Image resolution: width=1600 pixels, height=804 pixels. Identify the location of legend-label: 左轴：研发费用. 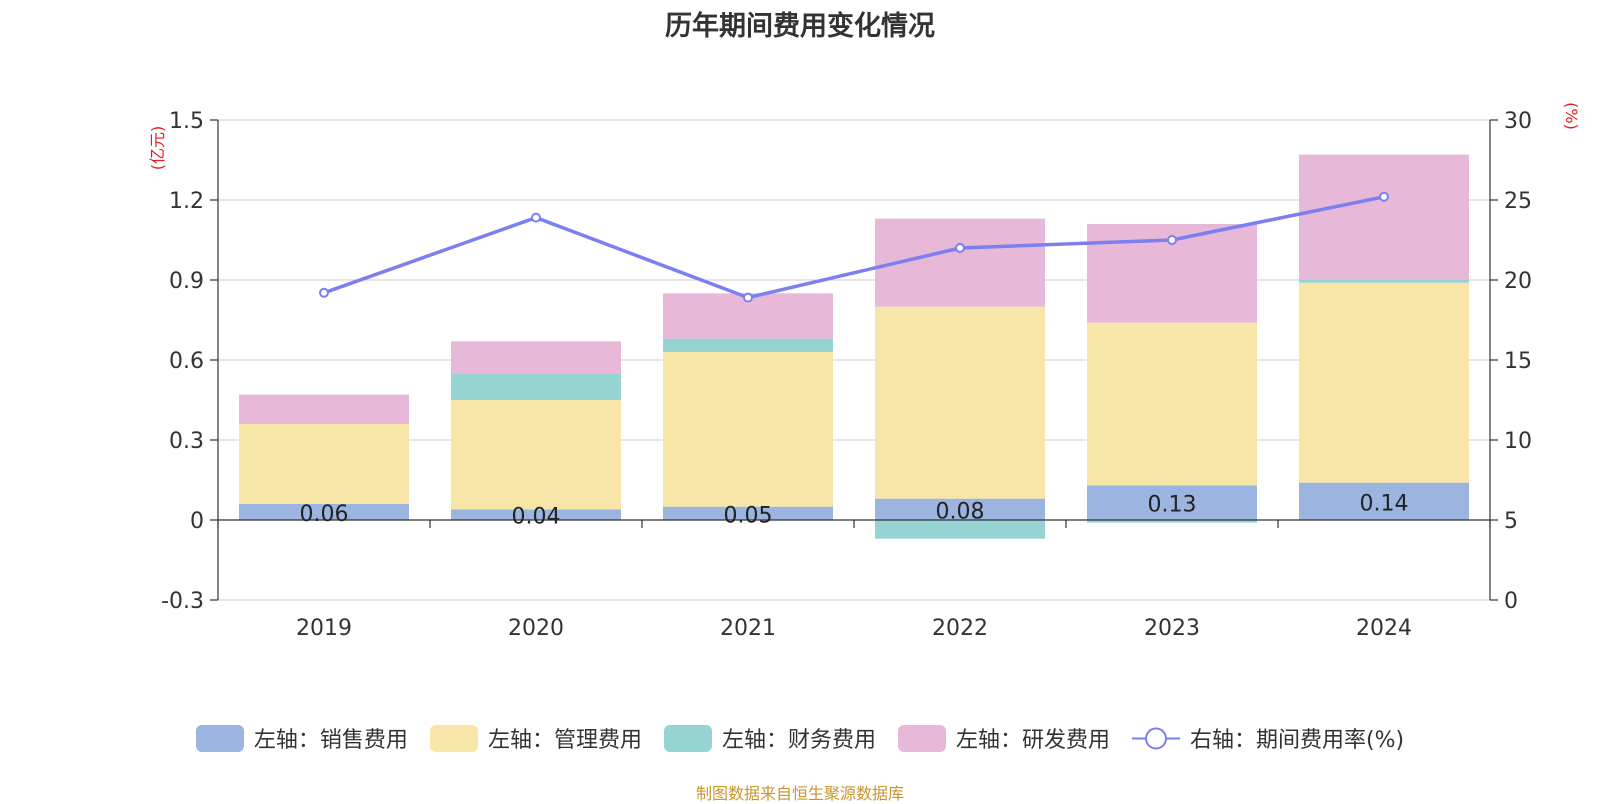
(1032, 740).